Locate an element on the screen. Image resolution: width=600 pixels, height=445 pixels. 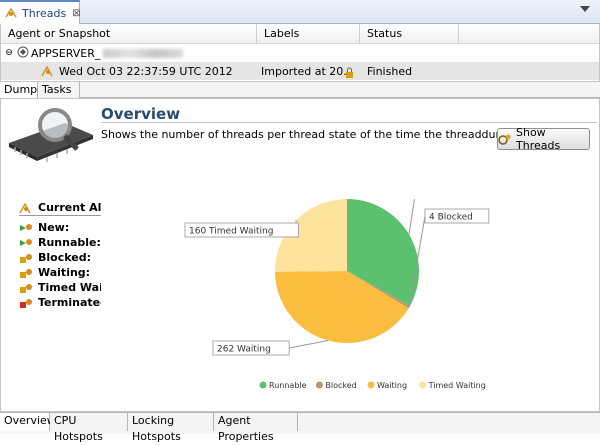
legend-label-timed-waiting: Timed Waiting is located at coordinates (457, 385).